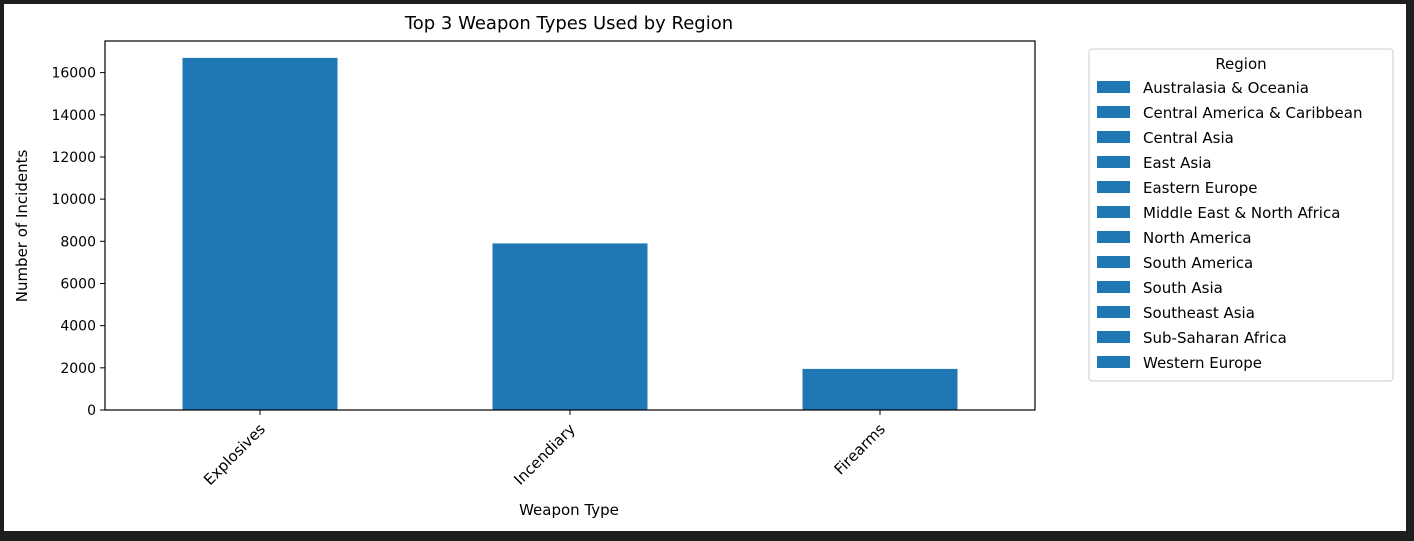  Describe the element at coordinates (1197, 238) in the screenshot. I see `legend-entry-label: North America` at that location.